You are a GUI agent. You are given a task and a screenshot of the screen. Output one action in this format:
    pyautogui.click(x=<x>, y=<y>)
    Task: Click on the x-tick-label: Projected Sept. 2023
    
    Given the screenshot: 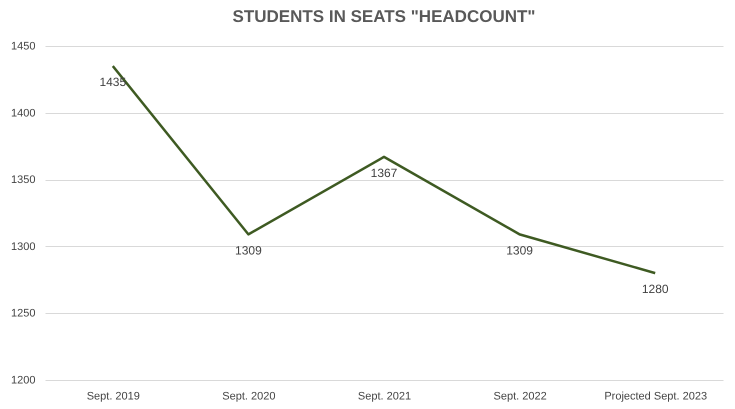 What is the action you would take?
    pyautogui.click(x=656, y=396)
    